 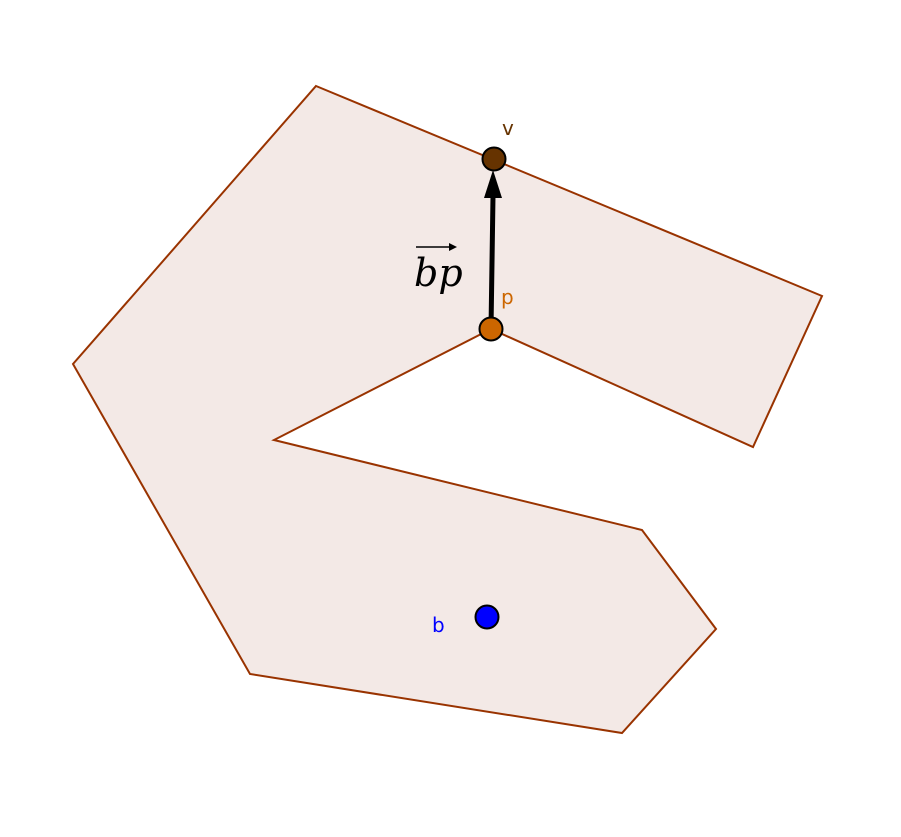 I want to click on vector-bp-shaft, so click(x=492, y=262).